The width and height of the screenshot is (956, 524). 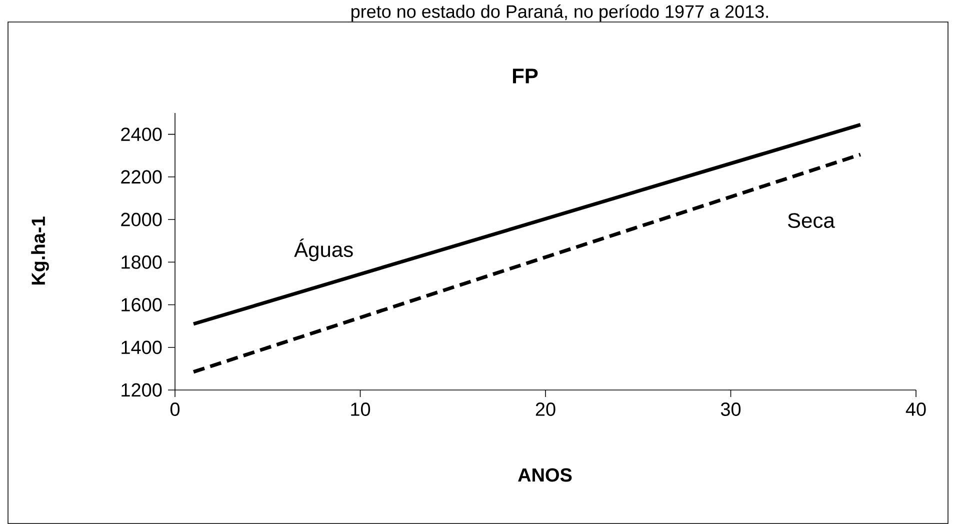 What do you see at coordinates (141, 177) in the screenshot?
I see `y-tick-label: 2200` at bounding box center [141, 177].